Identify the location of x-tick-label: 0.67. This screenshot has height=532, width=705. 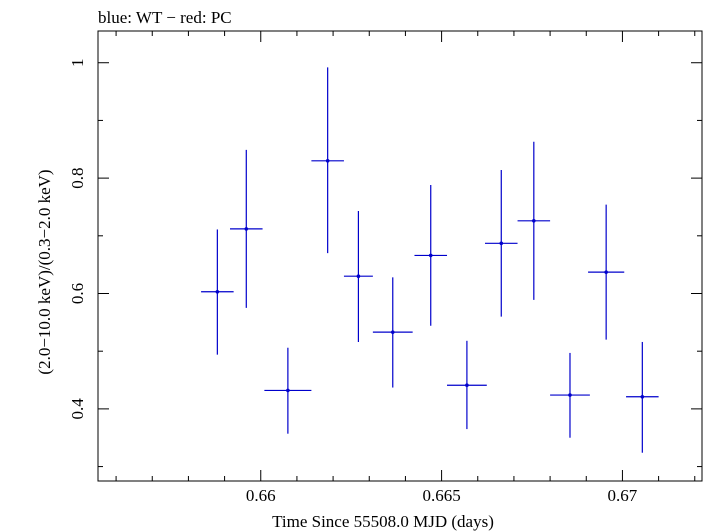
(623, 495).